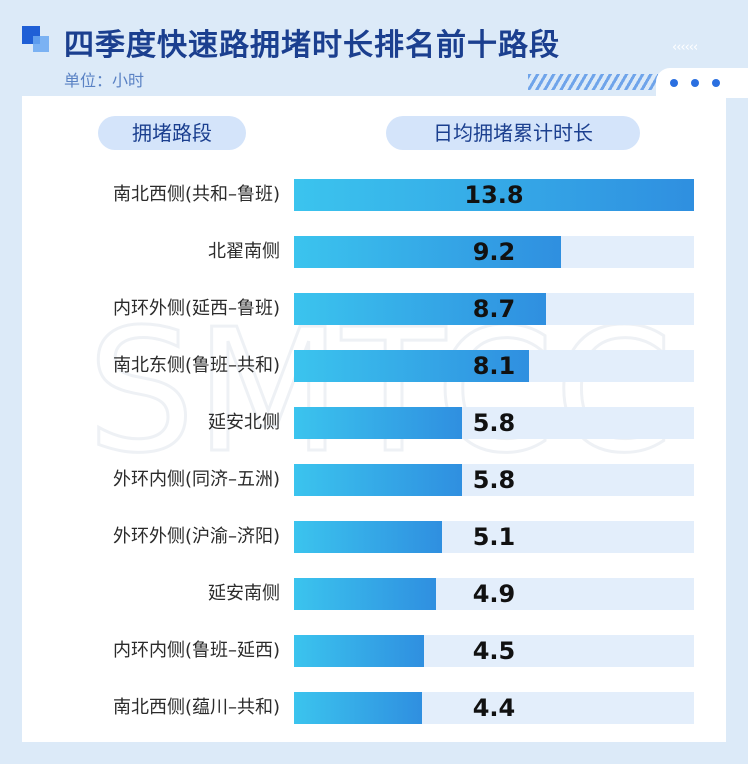 The width and height of the screenshot is (748, 764). What do you see at coordinates (196, 308) in the screenshot?
I see `bar-label: 内环外侧(延西–鲁班)` at bounding box center [196, 308].